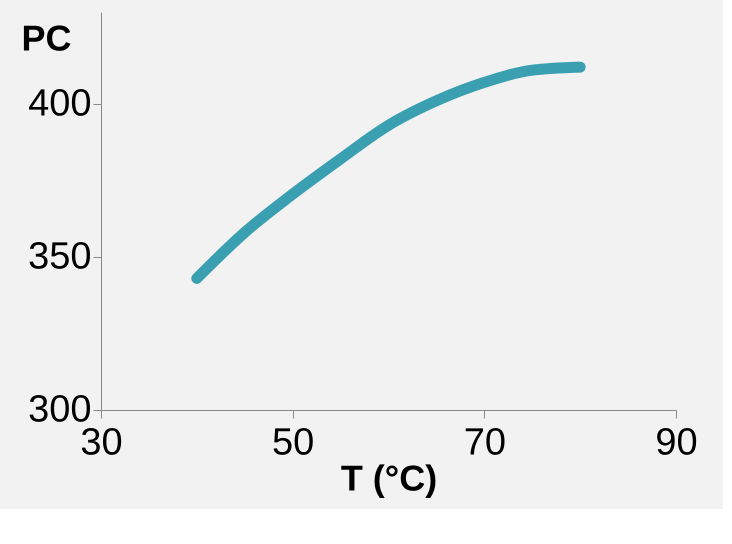 This screenshot has height=544, width=732. Describe the element at coordinates (60, 256) in the screenshot. I see `y-tick-label: 350` at that location.